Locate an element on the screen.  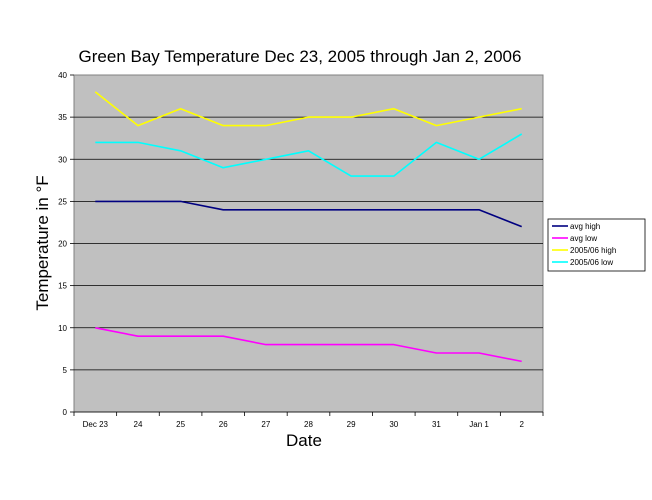
x-tick-label: Jan 1 is located at coordinates (479, 424).